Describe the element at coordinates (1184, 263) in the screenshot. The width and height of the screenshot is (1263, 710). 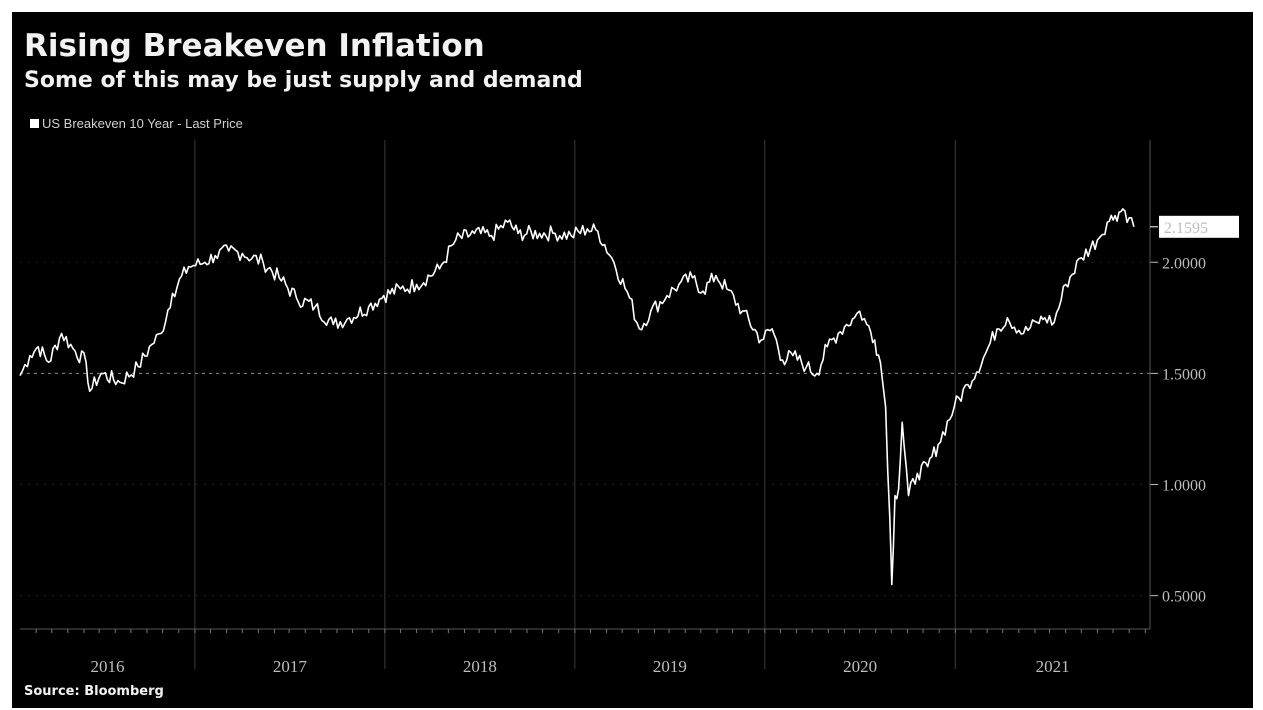
I see `y-tick-label: 2.0000` at that location.